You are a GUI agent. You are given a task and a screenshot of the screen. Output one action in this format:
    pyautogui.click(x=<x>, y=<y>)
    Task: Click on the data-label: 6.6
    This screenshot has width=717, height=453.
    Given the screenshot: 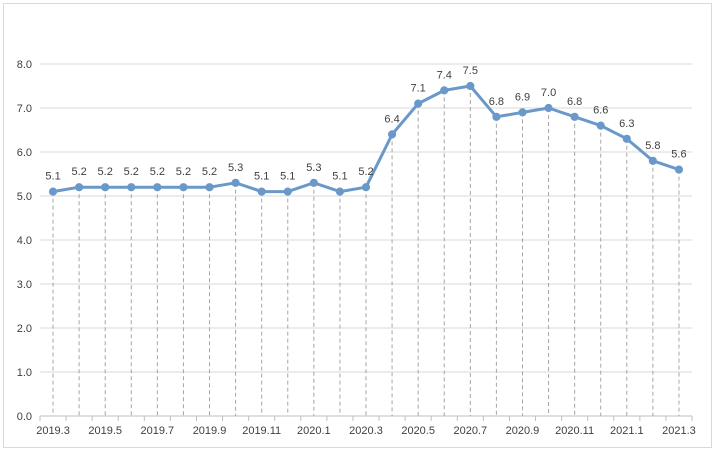 What is the action you would take?
    pyautogui.click(x=600, y=111)
    